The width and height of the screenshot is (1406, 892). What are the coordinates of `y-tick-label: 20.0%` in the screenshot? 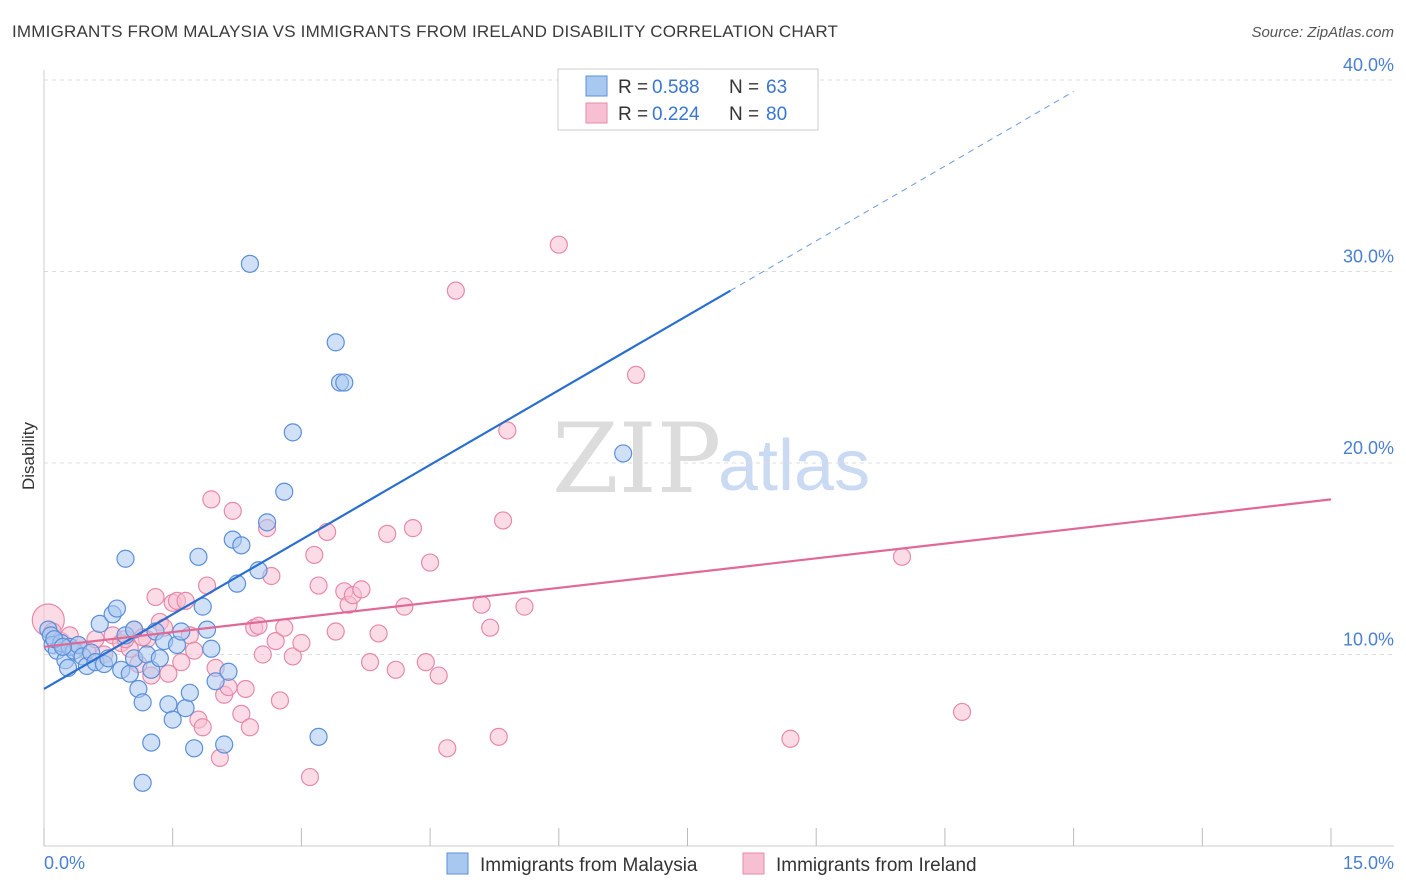 It's located at (1368, 448).